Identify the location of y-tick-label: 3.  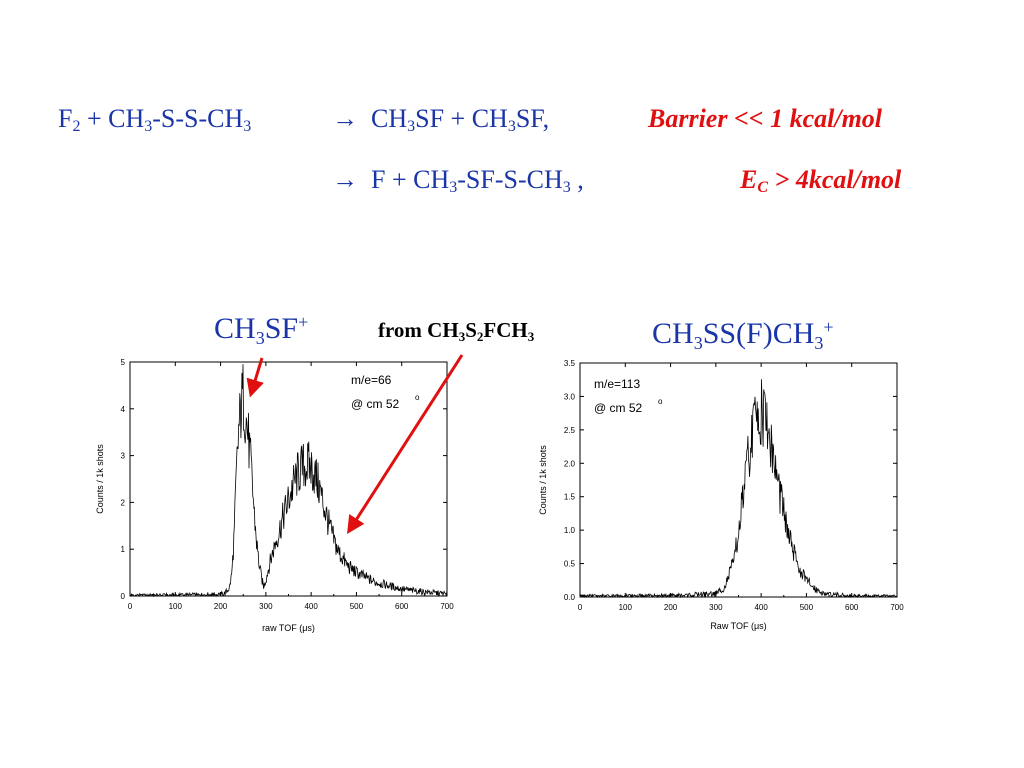
(123, 456).